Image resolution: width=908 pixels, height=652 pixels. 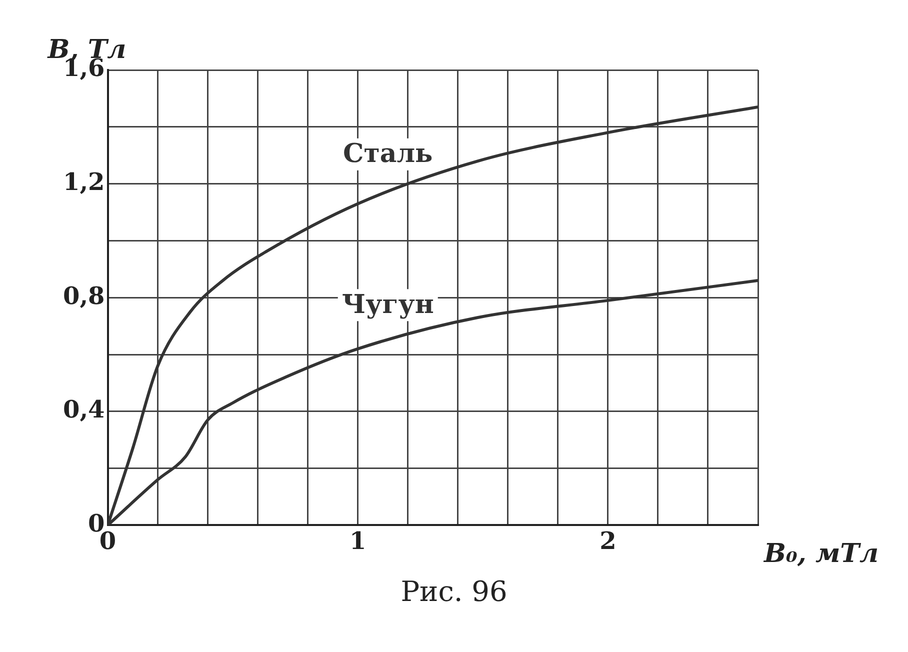 What do you see at coordinates (83, 181) in the screenshot?
I see `y-tick-label: 1,2` at bounding box center [83, 181].